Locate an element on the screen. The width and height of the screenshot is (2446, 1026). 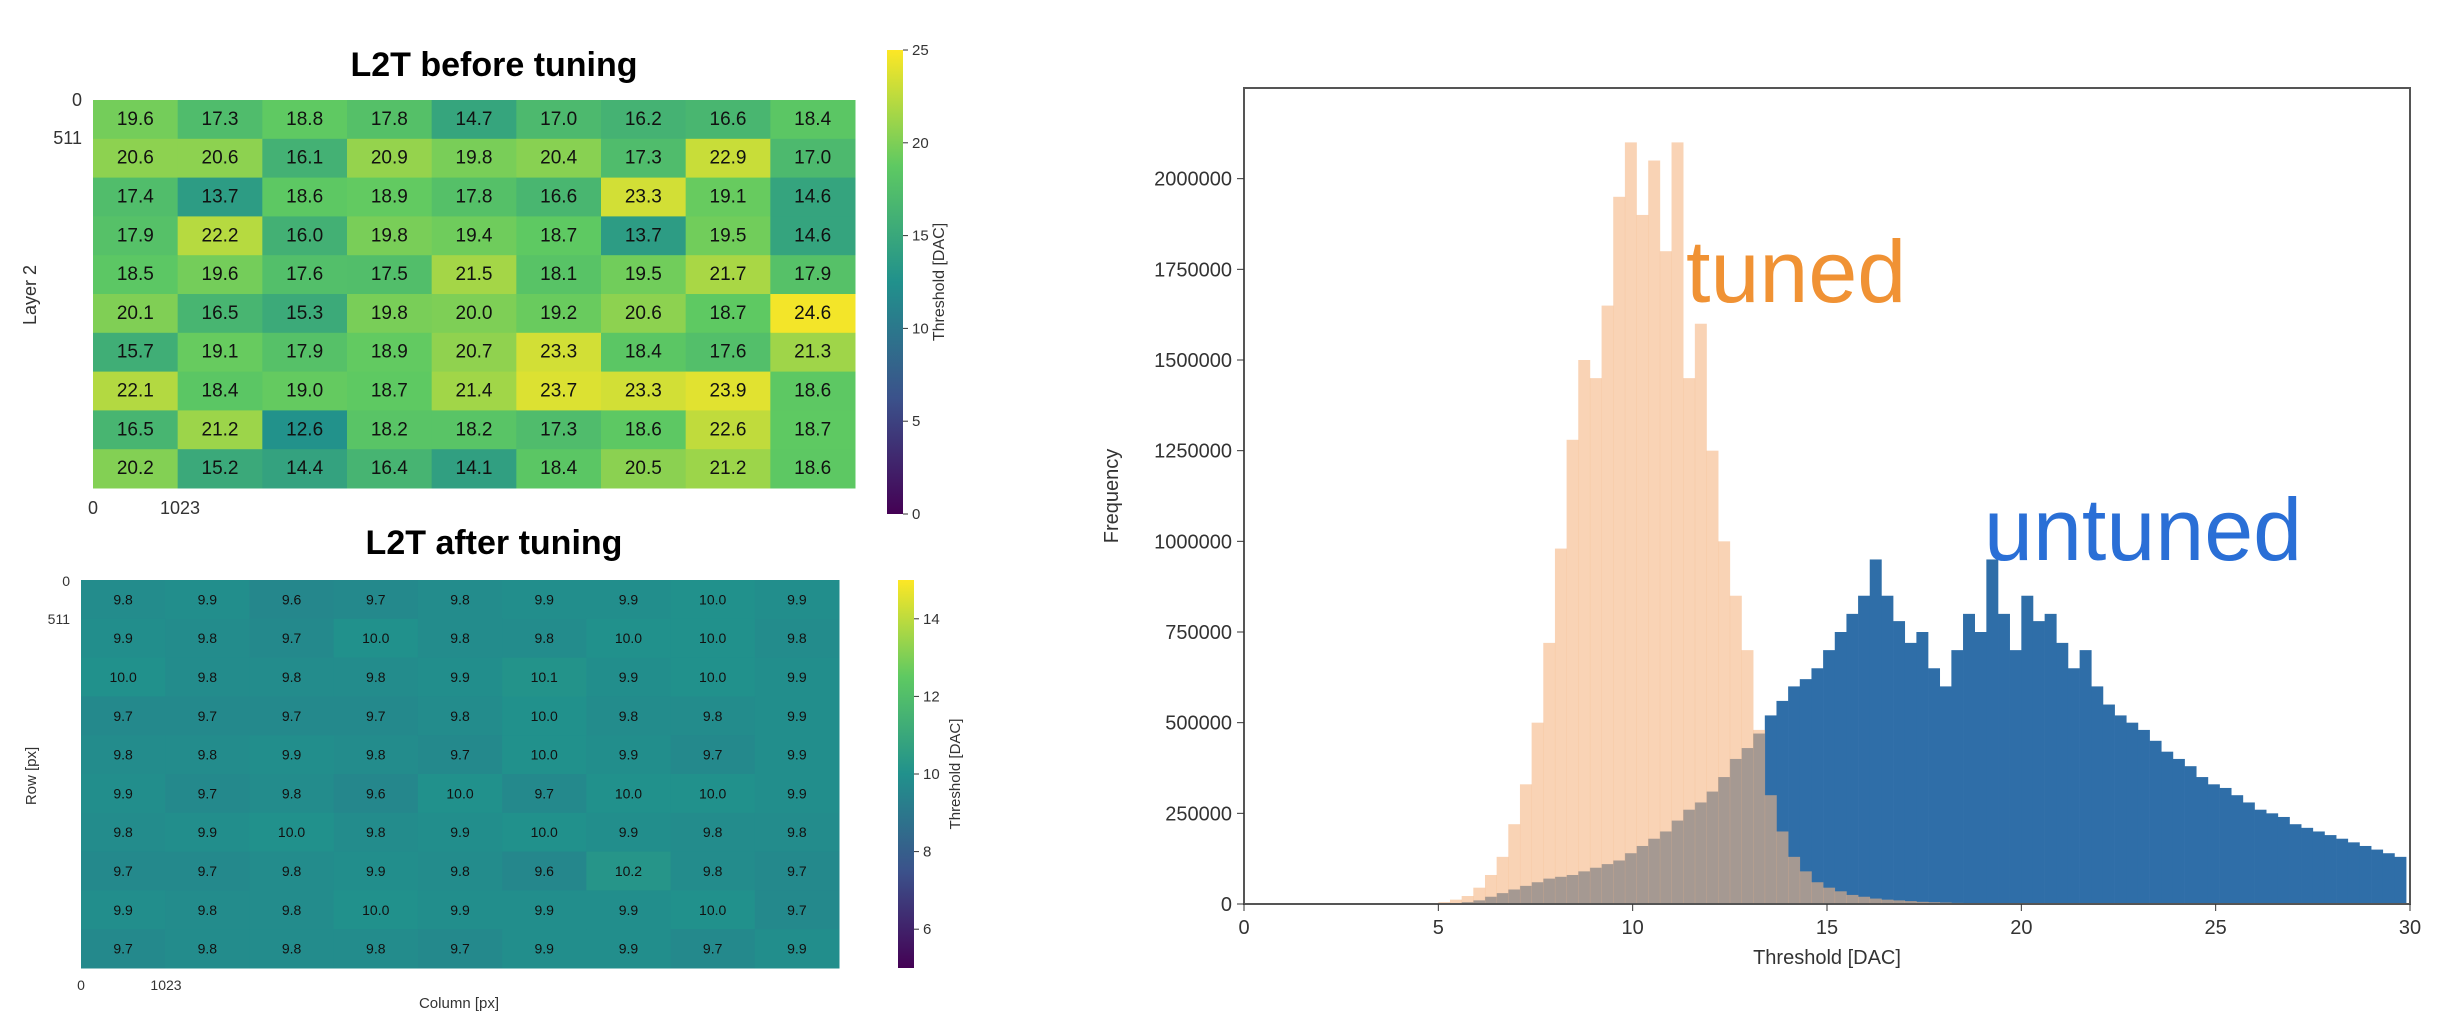
heatmap-cell-label: 20.1 is located at coordinates (135, 313).